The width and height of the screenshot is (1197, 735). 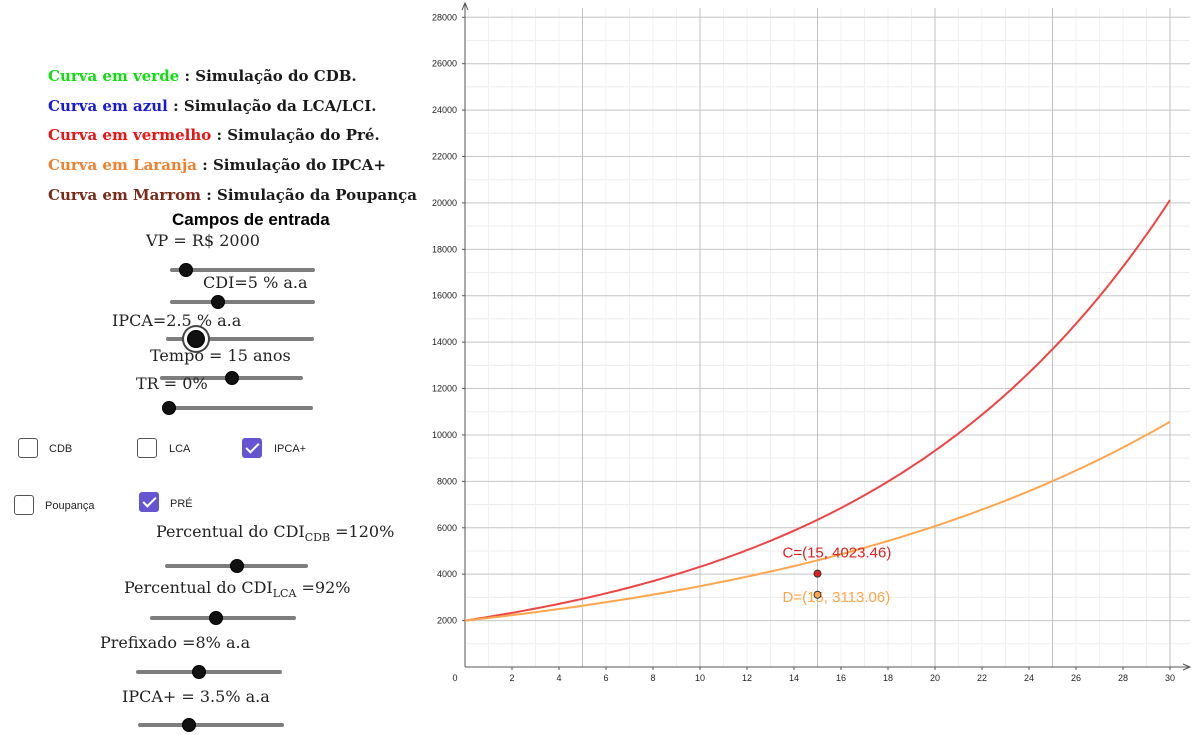 I want to click on ipca-plus-checkbox-label: IPCA+, so click(x=290, y=449).